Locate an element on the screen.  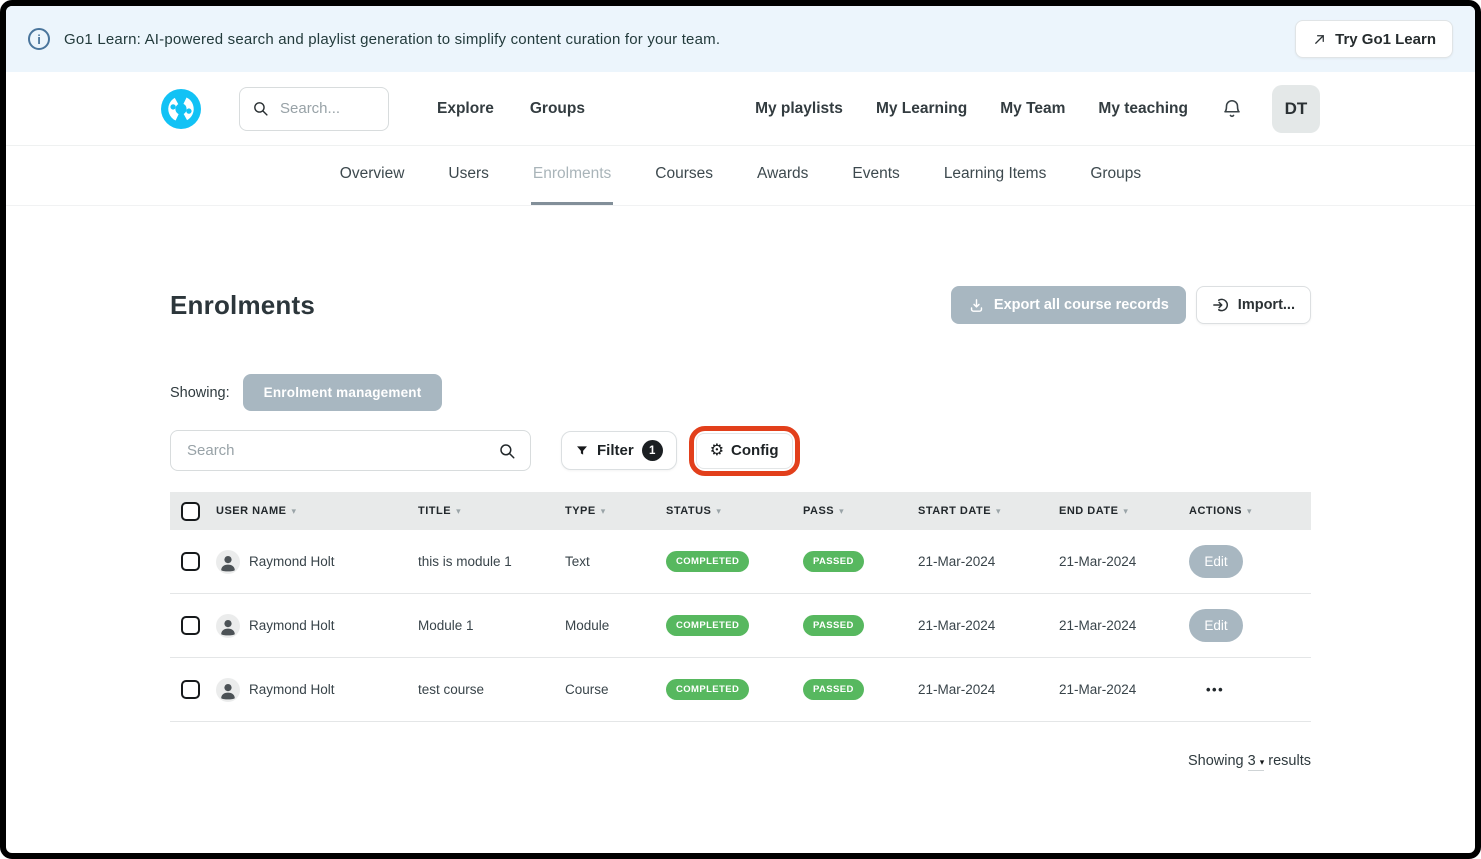
column-label: ACTIONS is located at coordinates (1215, 511).